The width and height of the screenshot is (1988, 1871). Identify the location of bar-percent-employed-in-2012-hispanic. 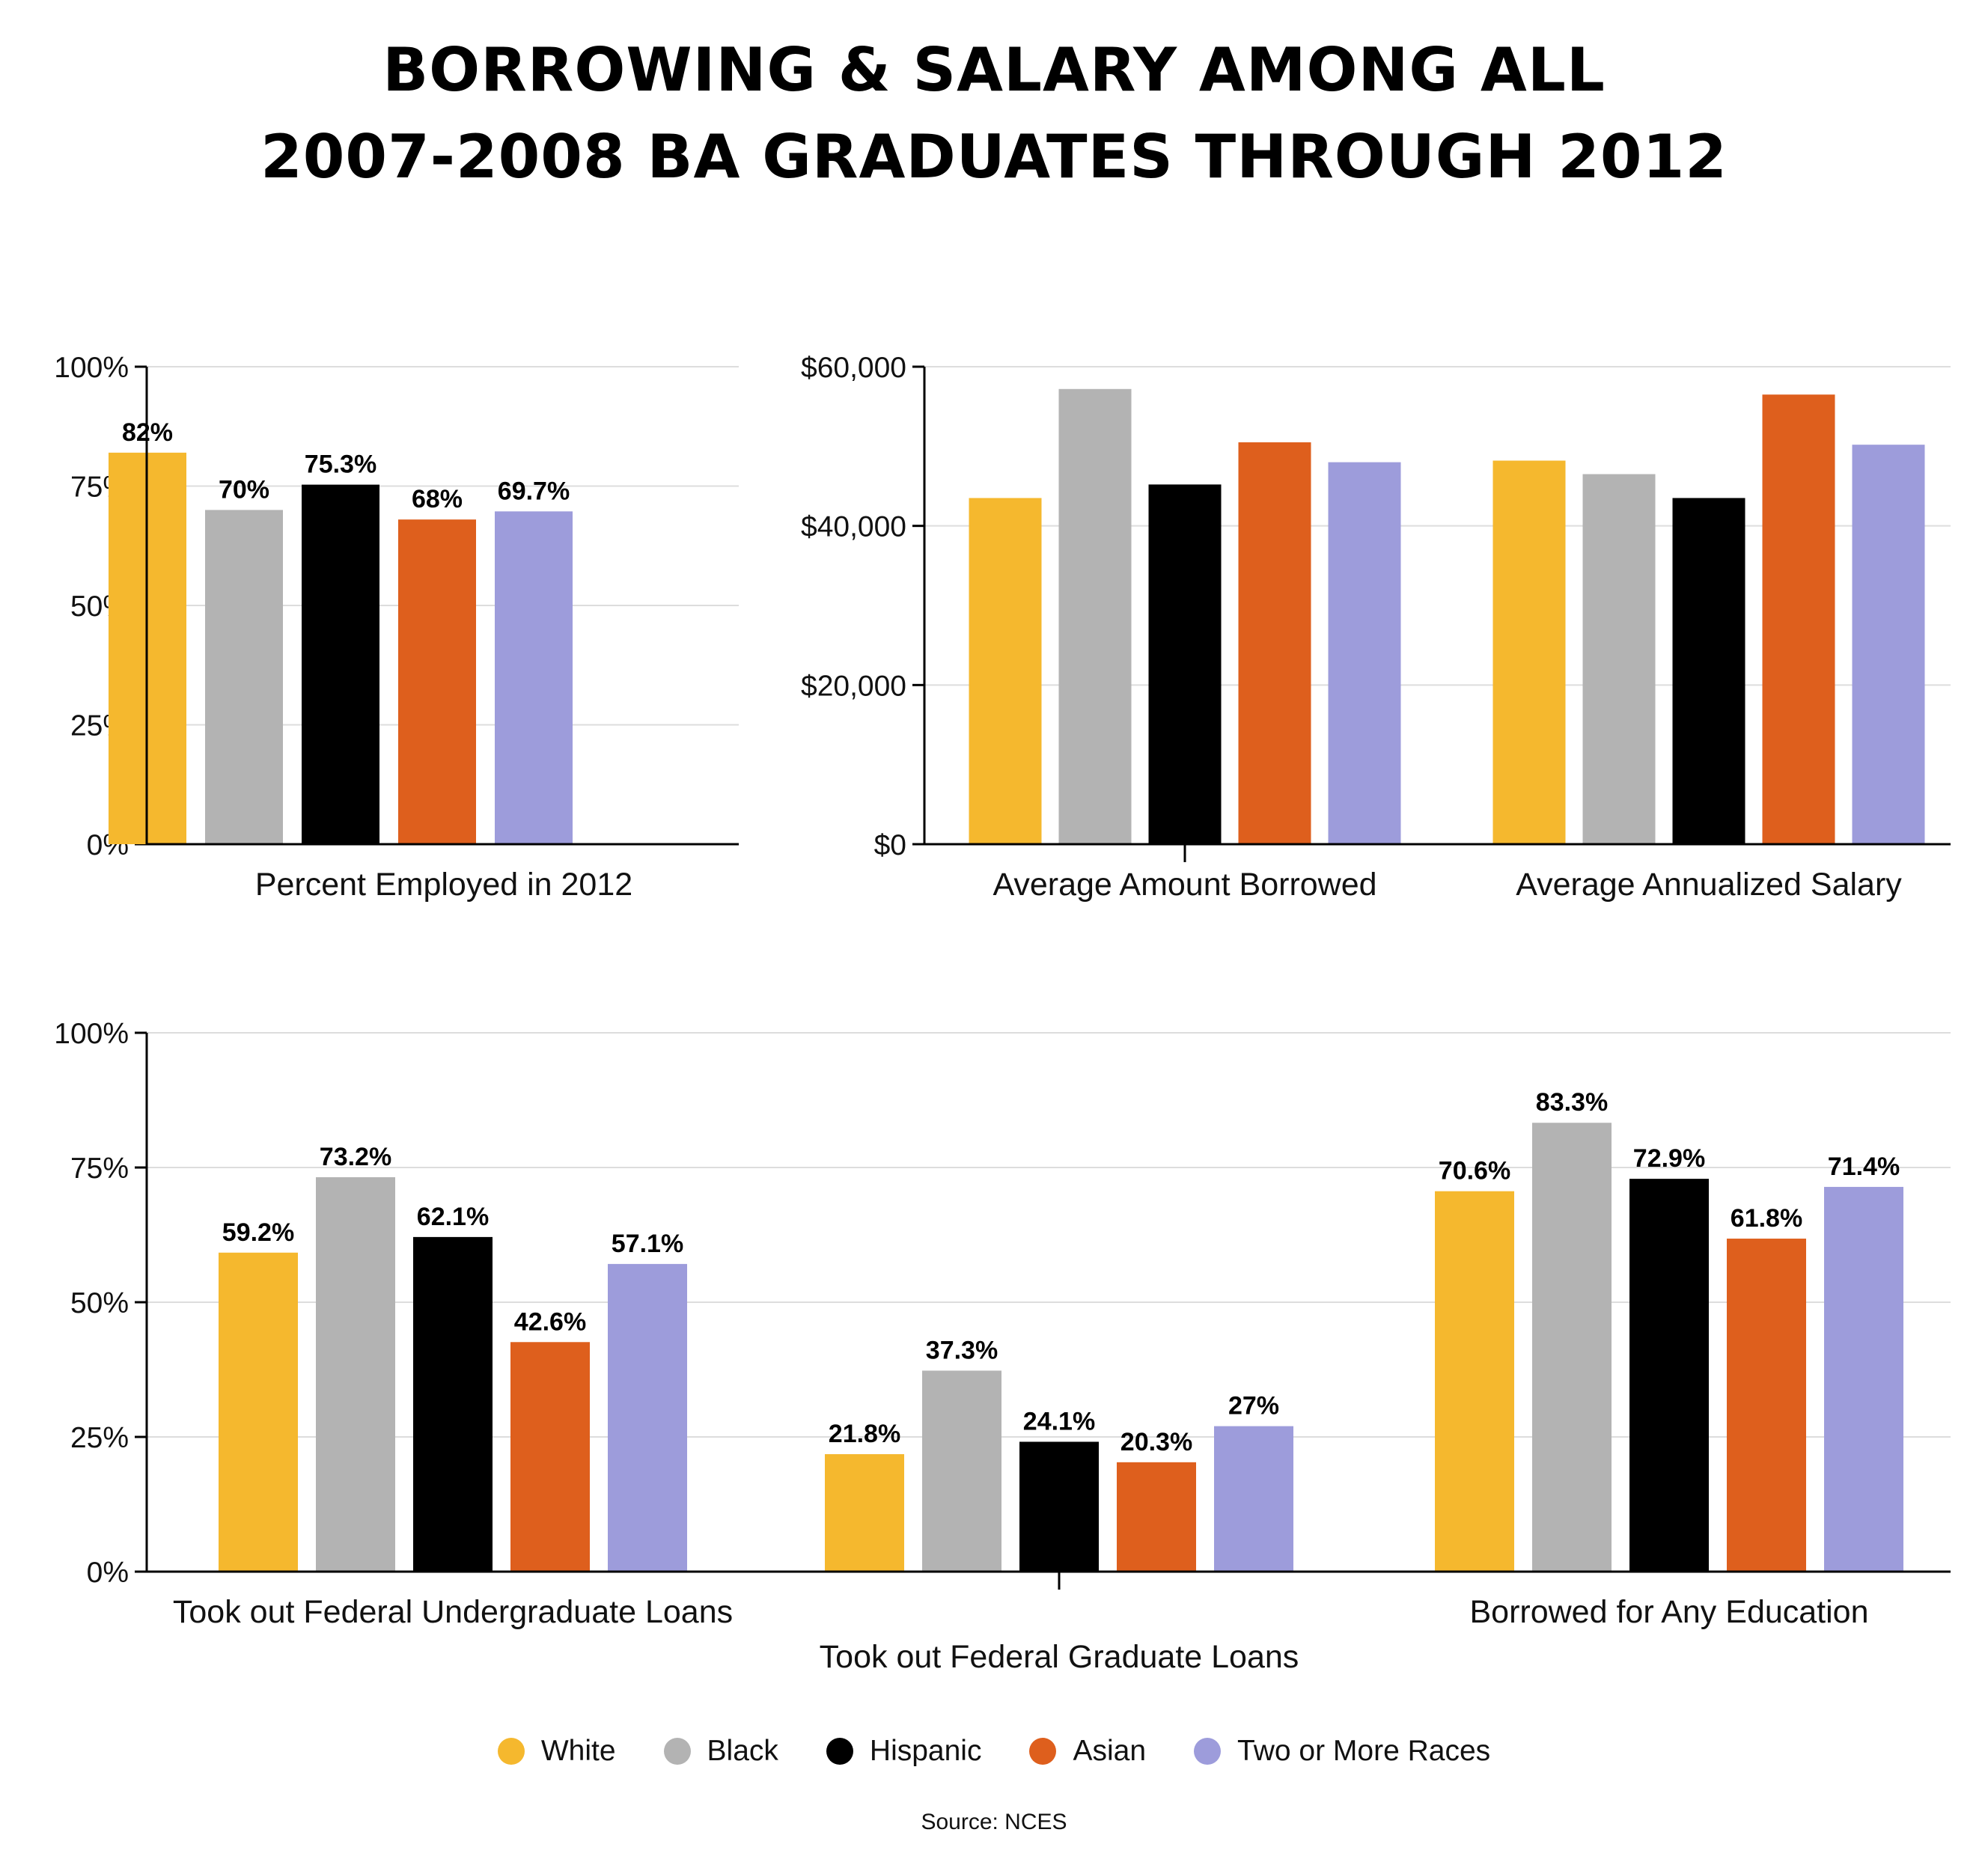
(340, 664).